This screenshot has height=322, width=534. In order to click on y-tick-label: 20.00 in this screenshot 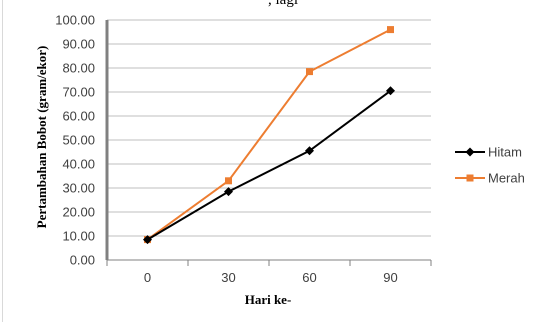, I will do `click(78, 212)`.